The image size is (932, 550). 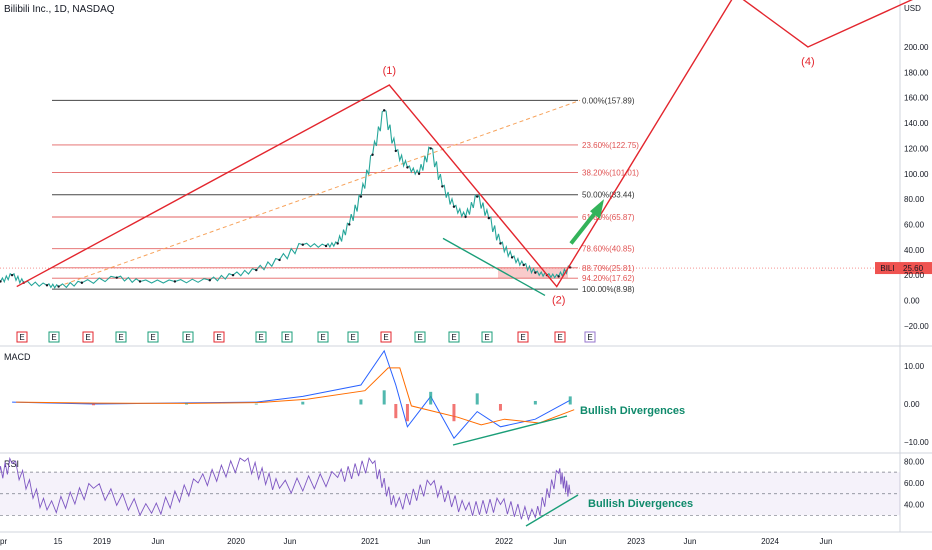 I want to click on price-tag-ticker: BILI, so click(x=887, y=268).